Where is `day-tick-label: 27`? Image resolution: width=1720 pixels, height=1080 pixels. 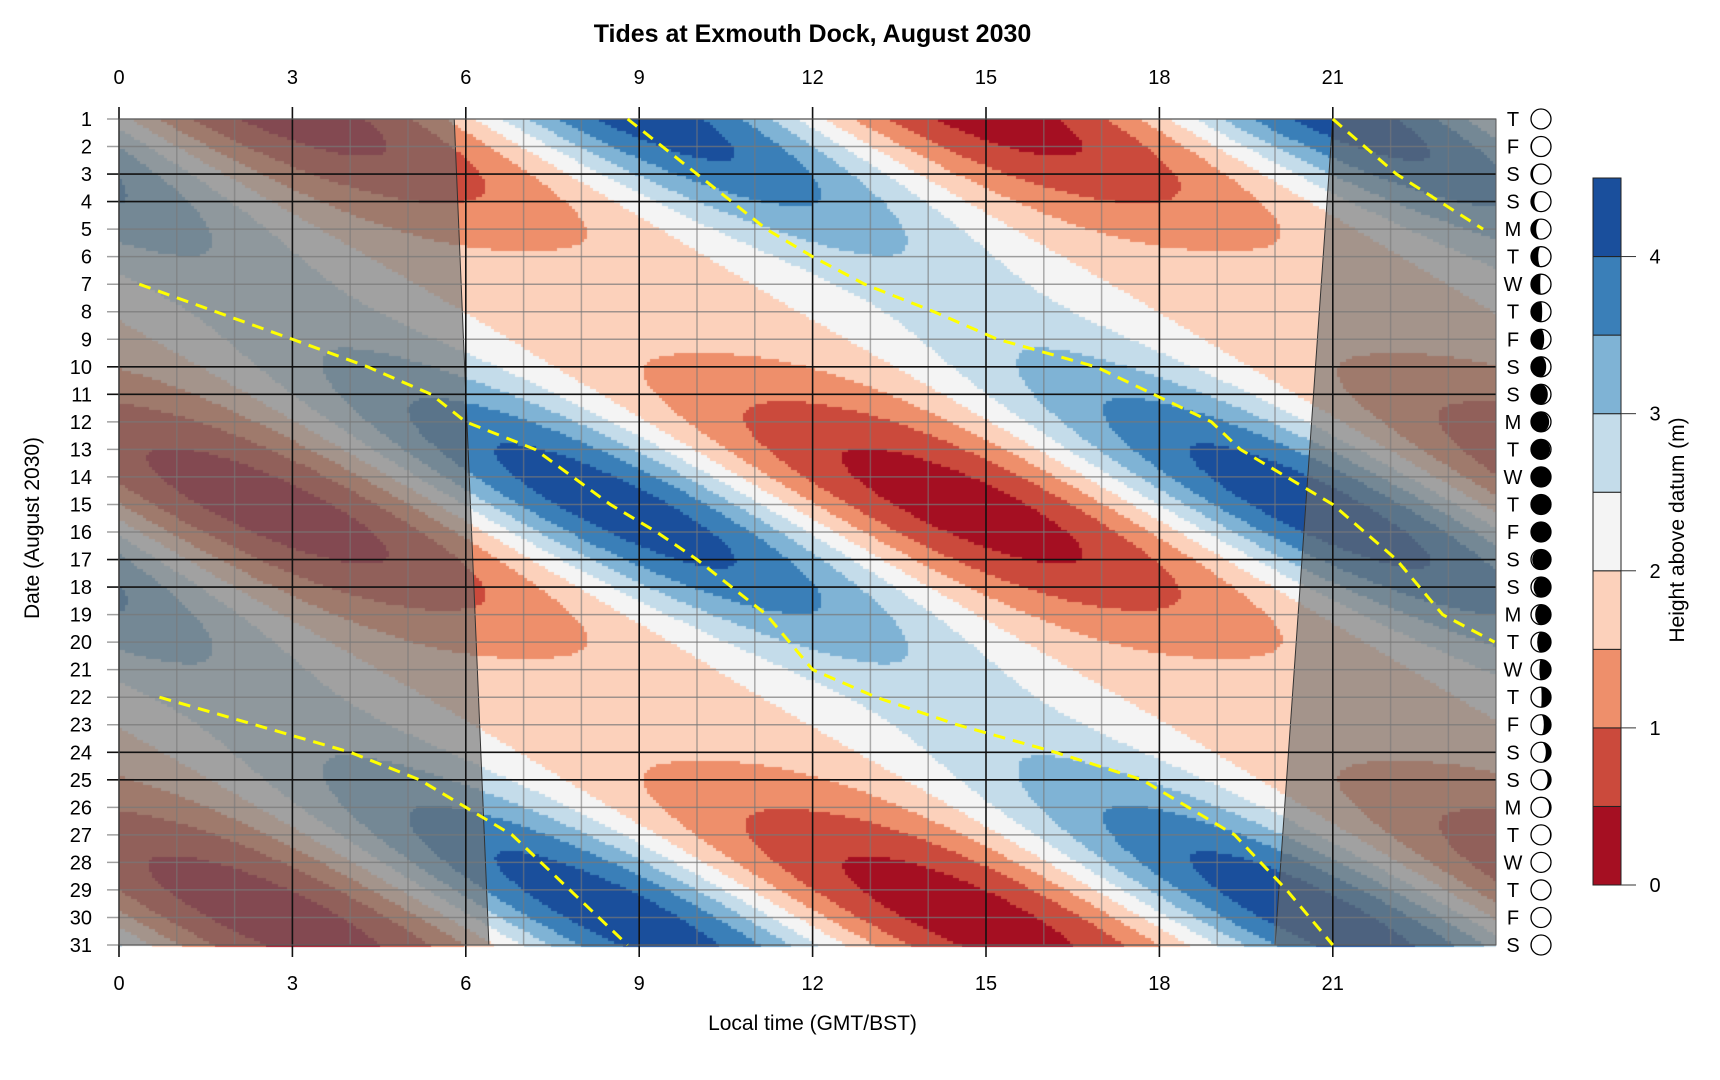 day-tick-label: 27 is located at coordinates (81, 836).